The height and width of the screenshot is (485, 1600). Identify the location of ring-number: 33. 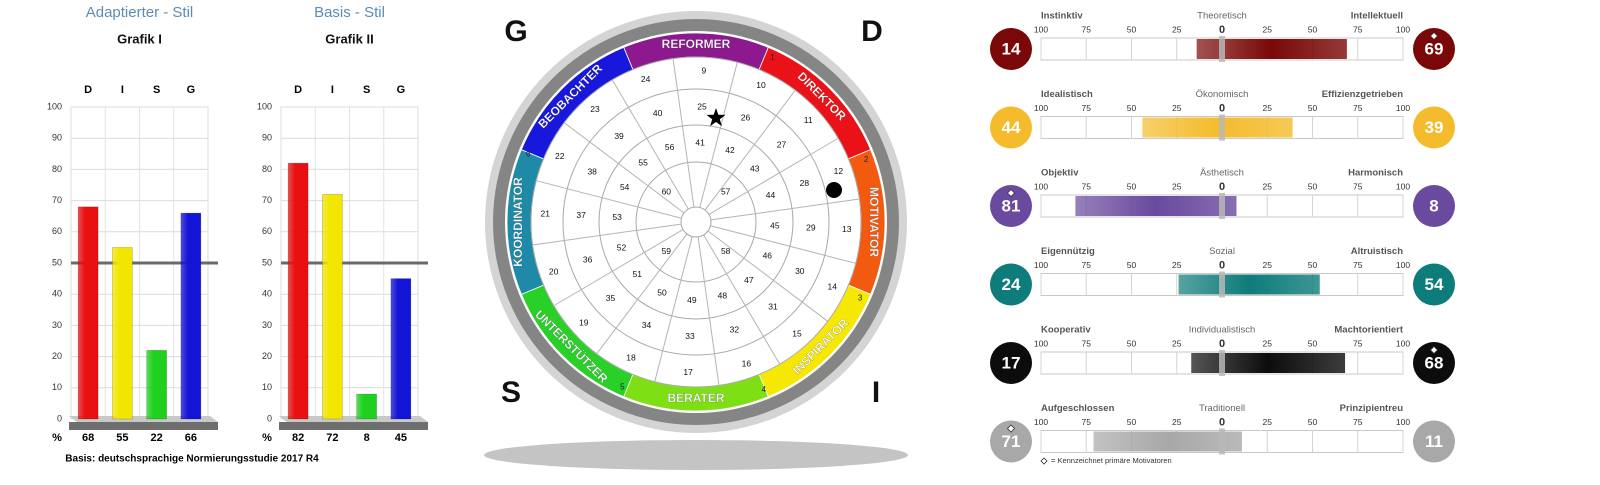
(690, 336).